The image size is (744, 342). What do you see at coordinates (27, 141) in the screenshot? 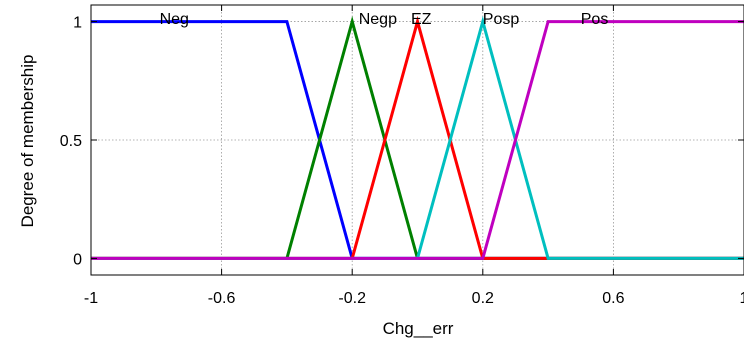
I see `y-axis-label: Degree of membership` at bounding box center [27, 141].